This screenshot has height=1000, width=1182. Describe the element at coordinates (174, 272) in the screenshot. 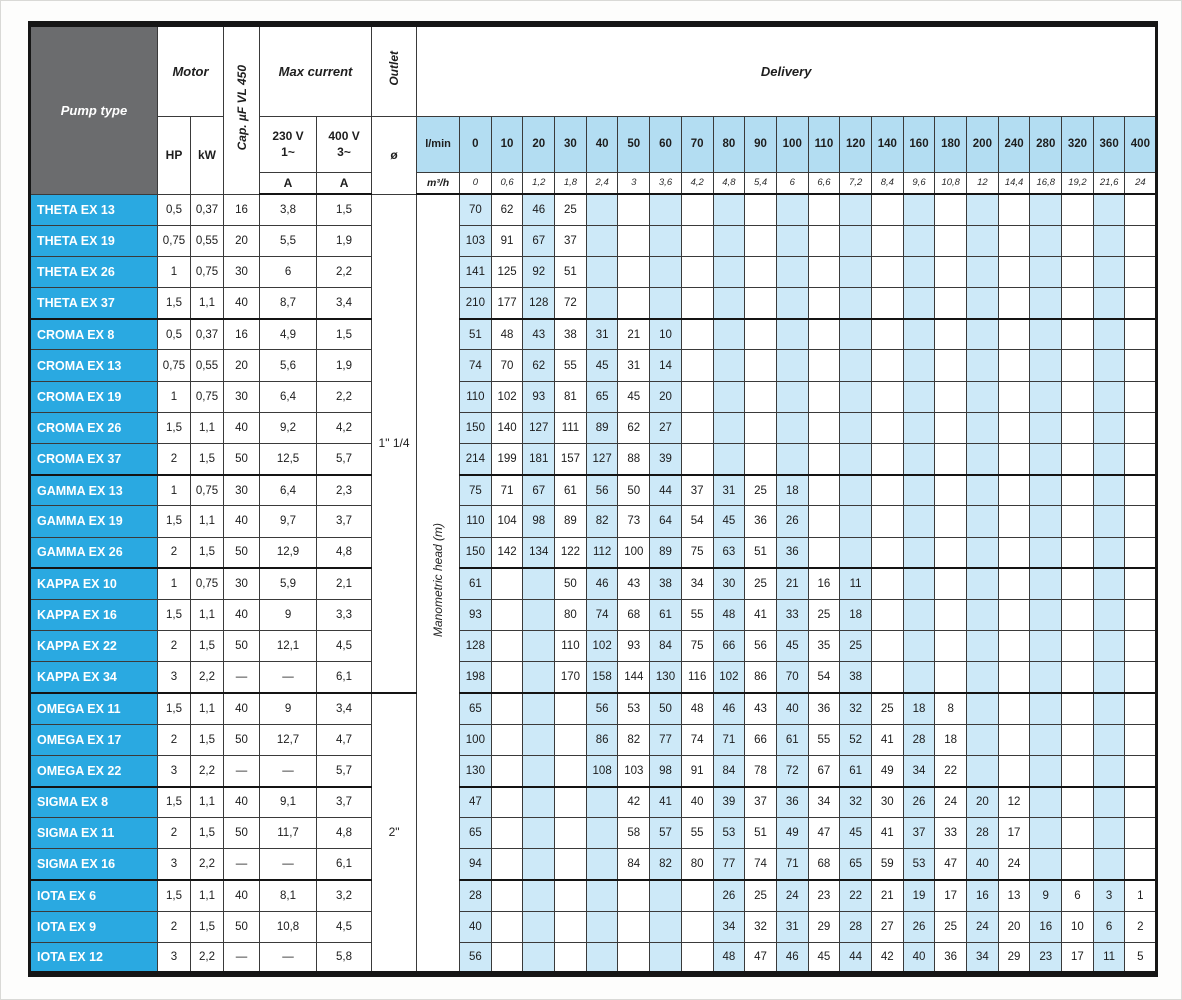

I see `hp-value: 1` at that location.